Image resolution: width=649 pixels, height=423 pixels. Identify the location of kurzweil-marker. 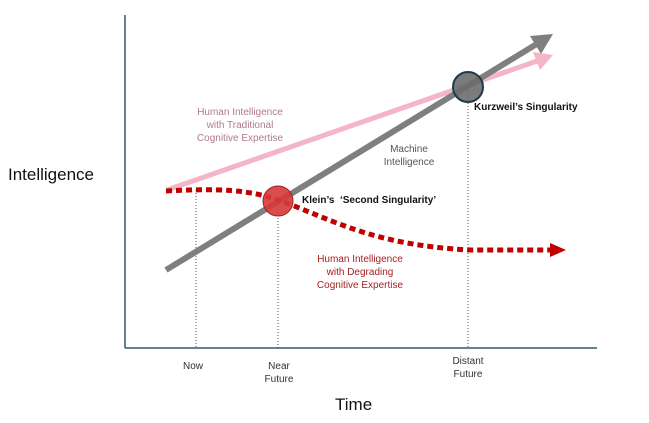
(468, 87).